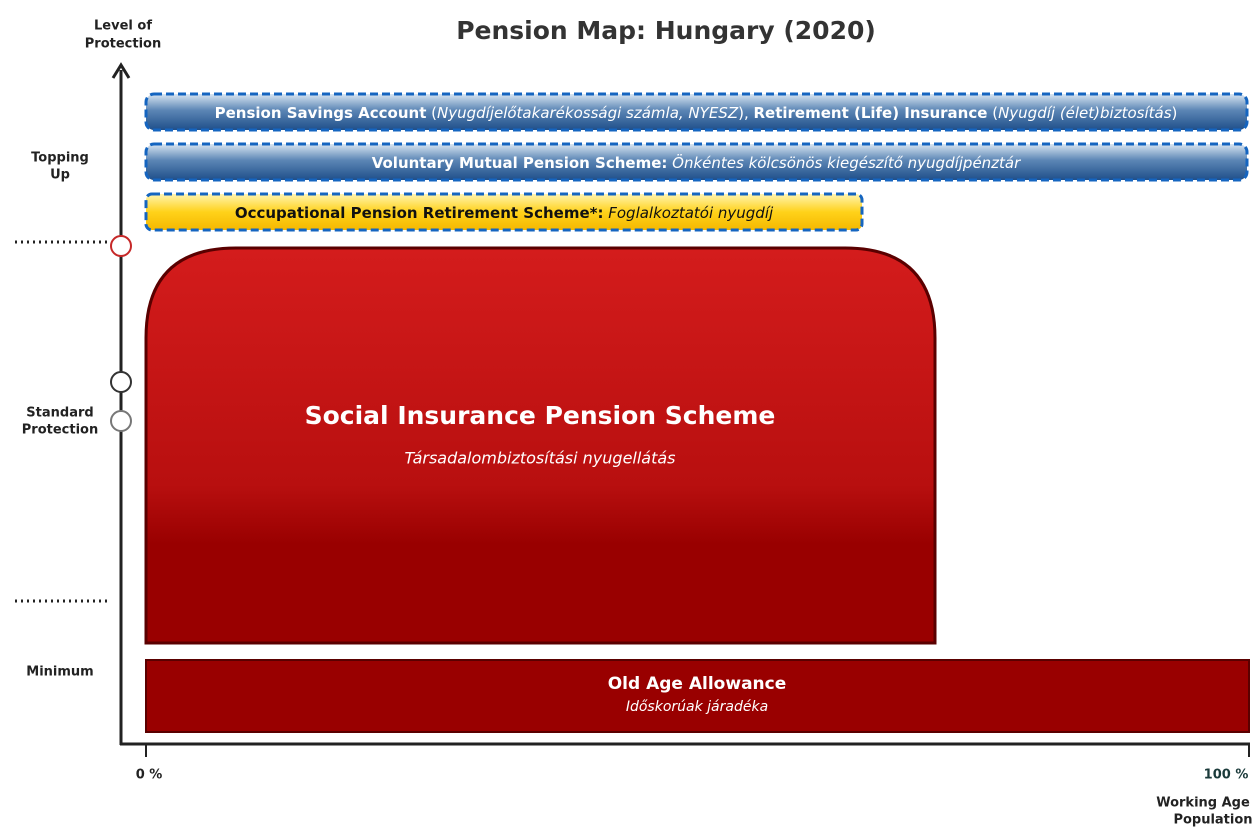 The image size is (1255, 827). Describe the element at coordinates (697, 684) in the screenshot. I see `scheme-name: Old Age Allowance` at that location.